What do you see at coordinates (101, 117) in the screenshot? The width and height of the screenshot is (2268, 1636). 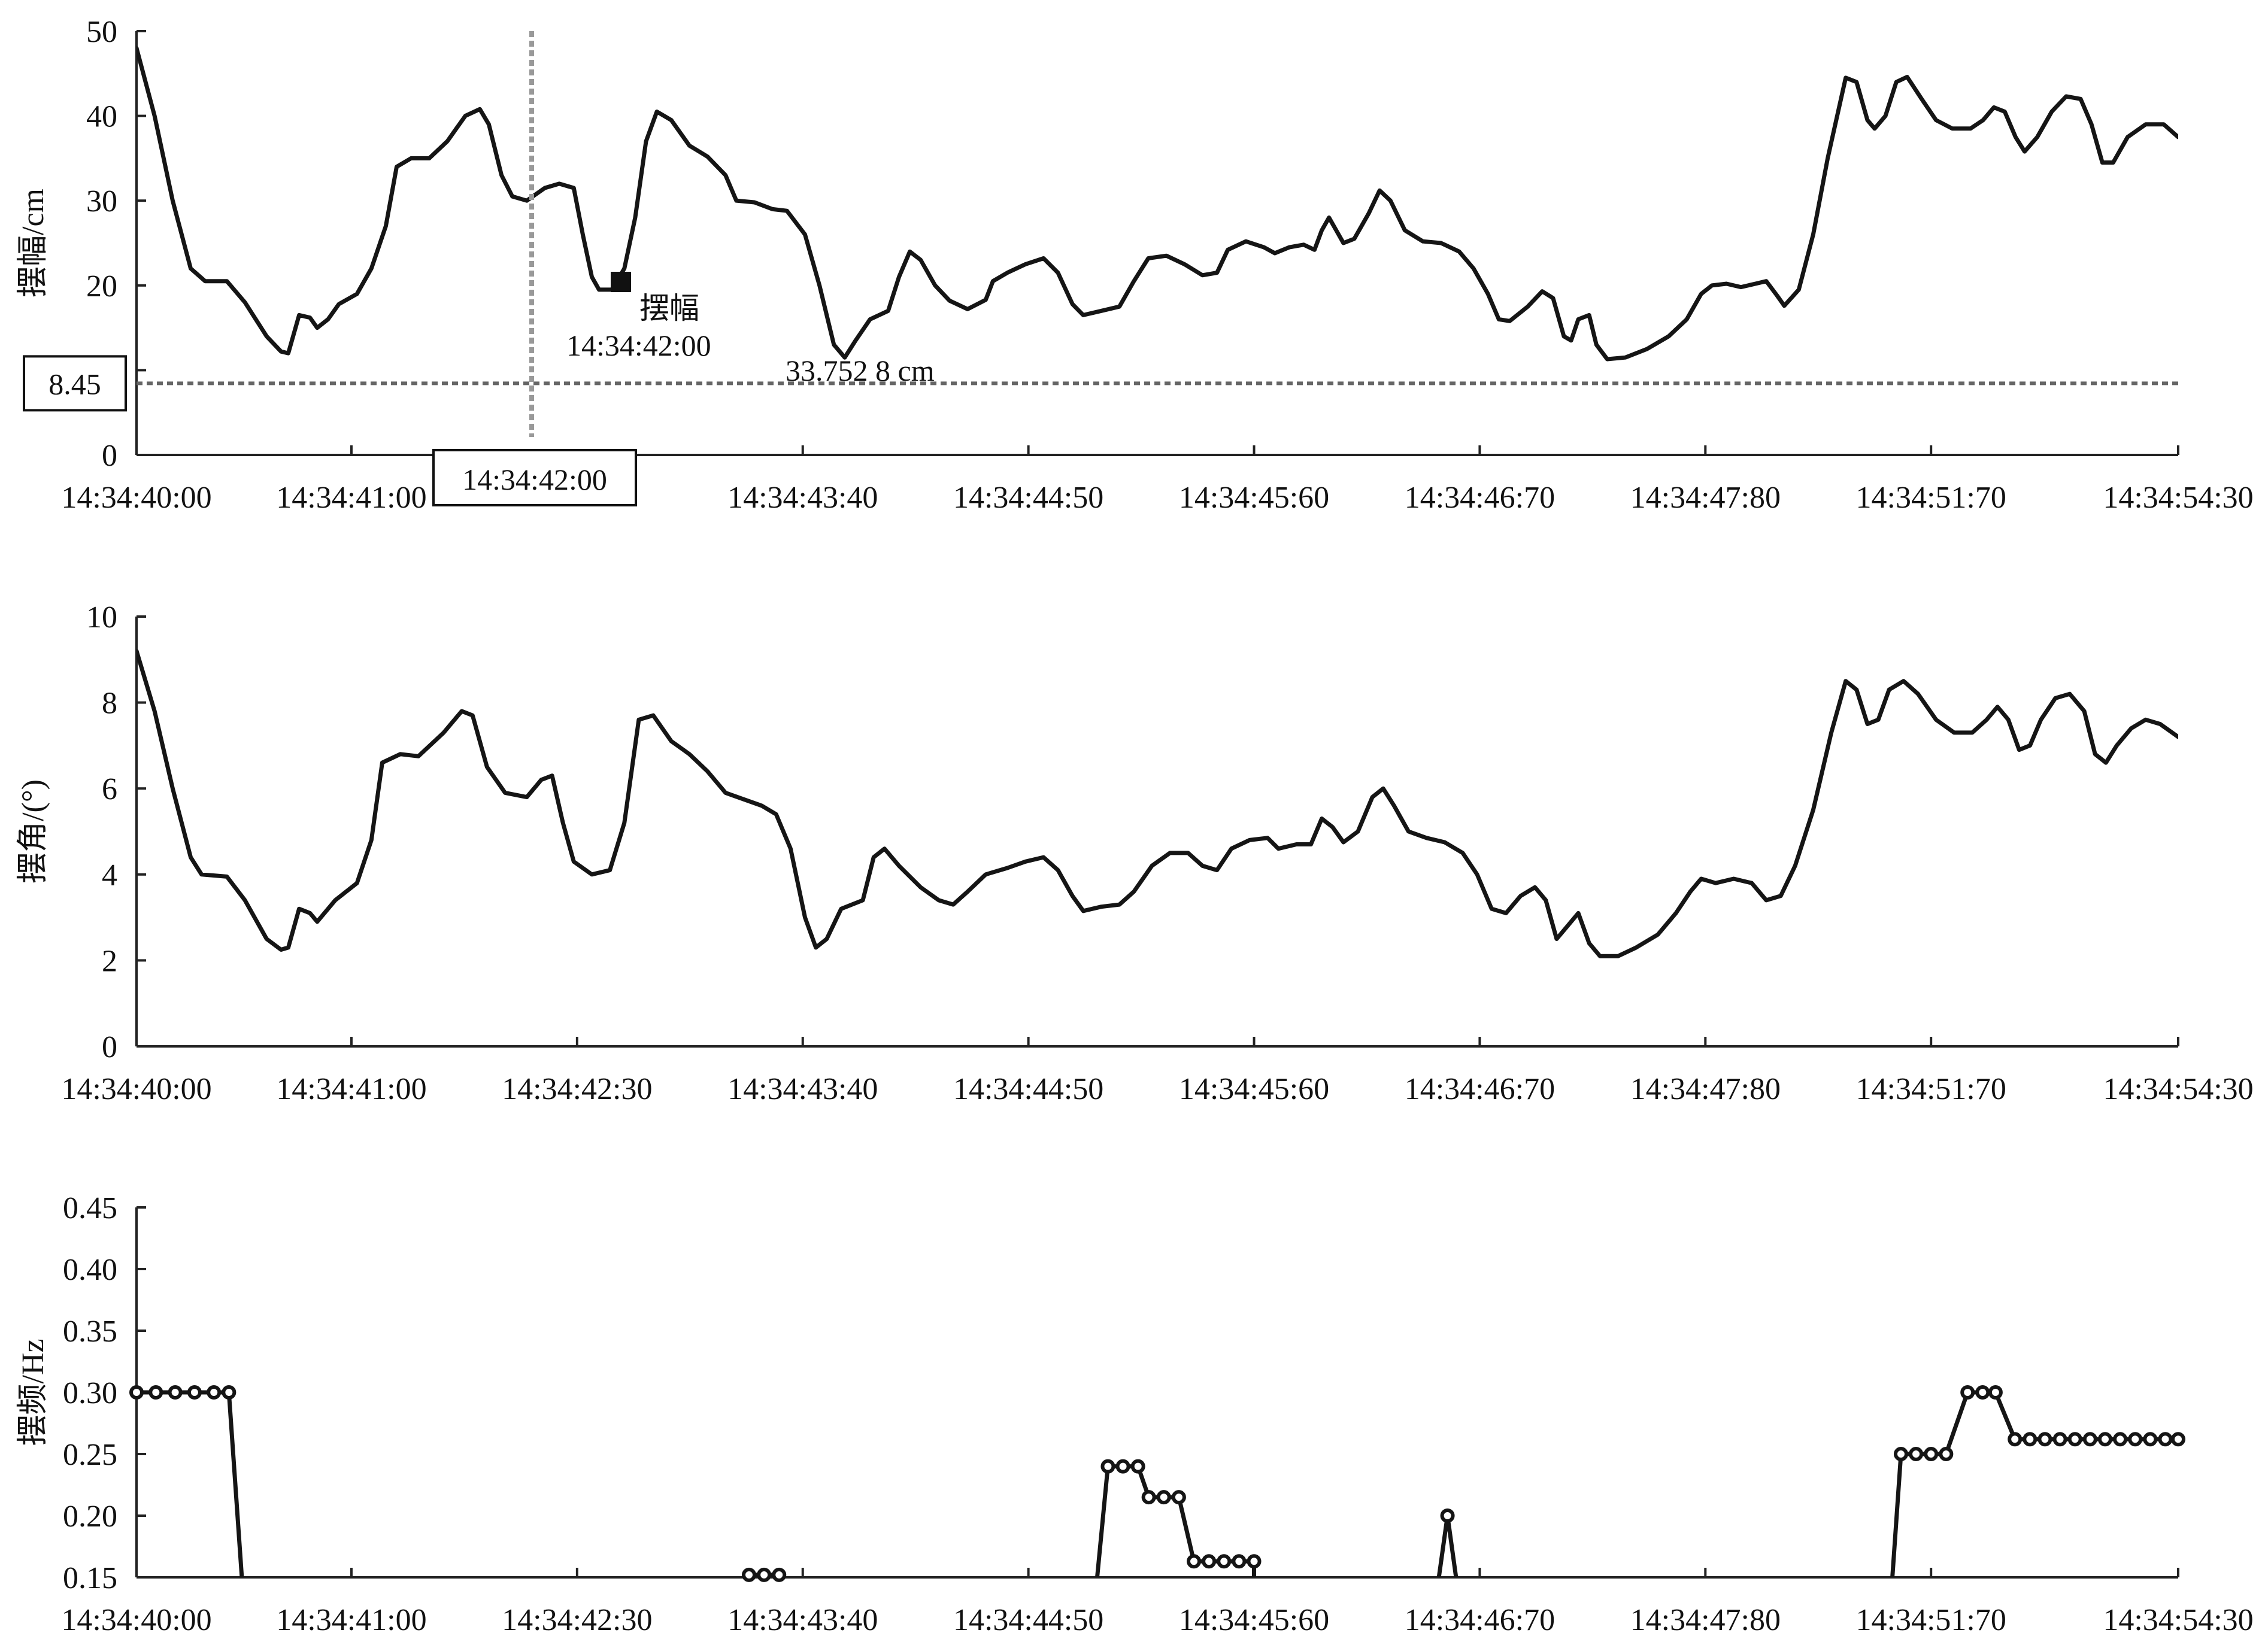 I see `y-tick-label: 40` at bounding box center [101, 117].